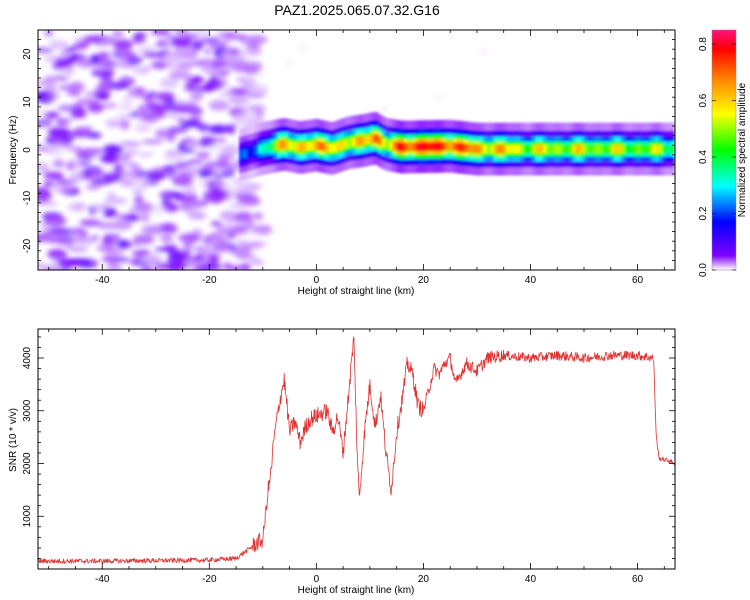 The image size is (750, 600). I want to click on y-tick-label: 4000, so click(27, 357).